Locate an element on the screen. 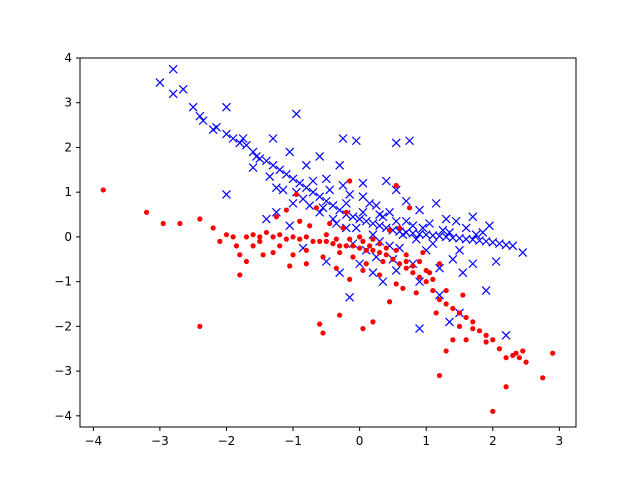  y-tick-label: −2 is located at coordinates (63, 326).